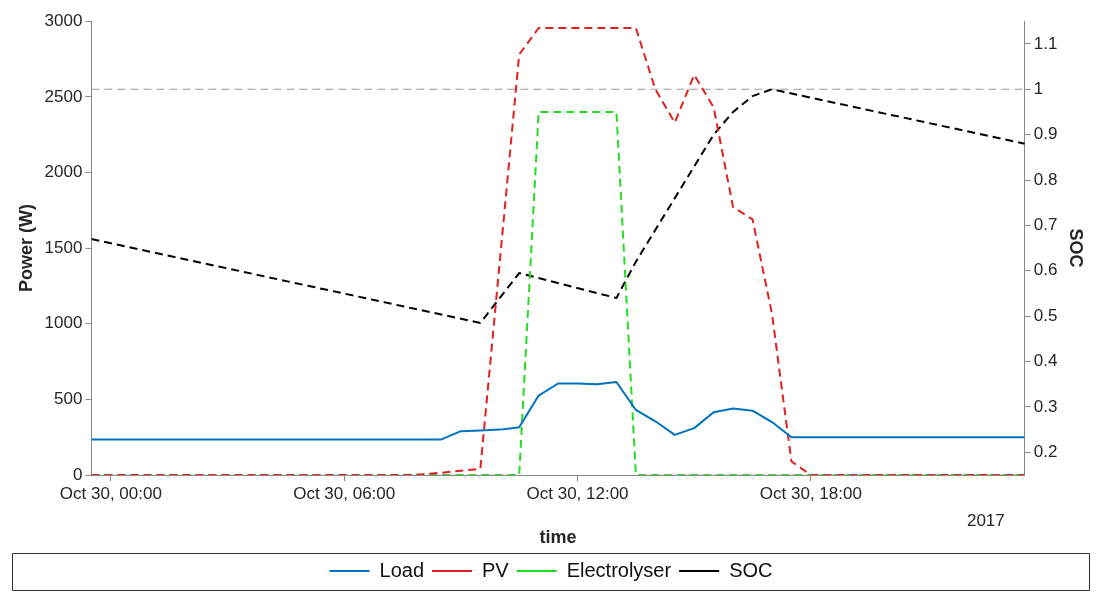  Describe the element at coordinates (344, 493) in the screenshot. I see `x-tick-label: Oct 30, 06:00` at that location.